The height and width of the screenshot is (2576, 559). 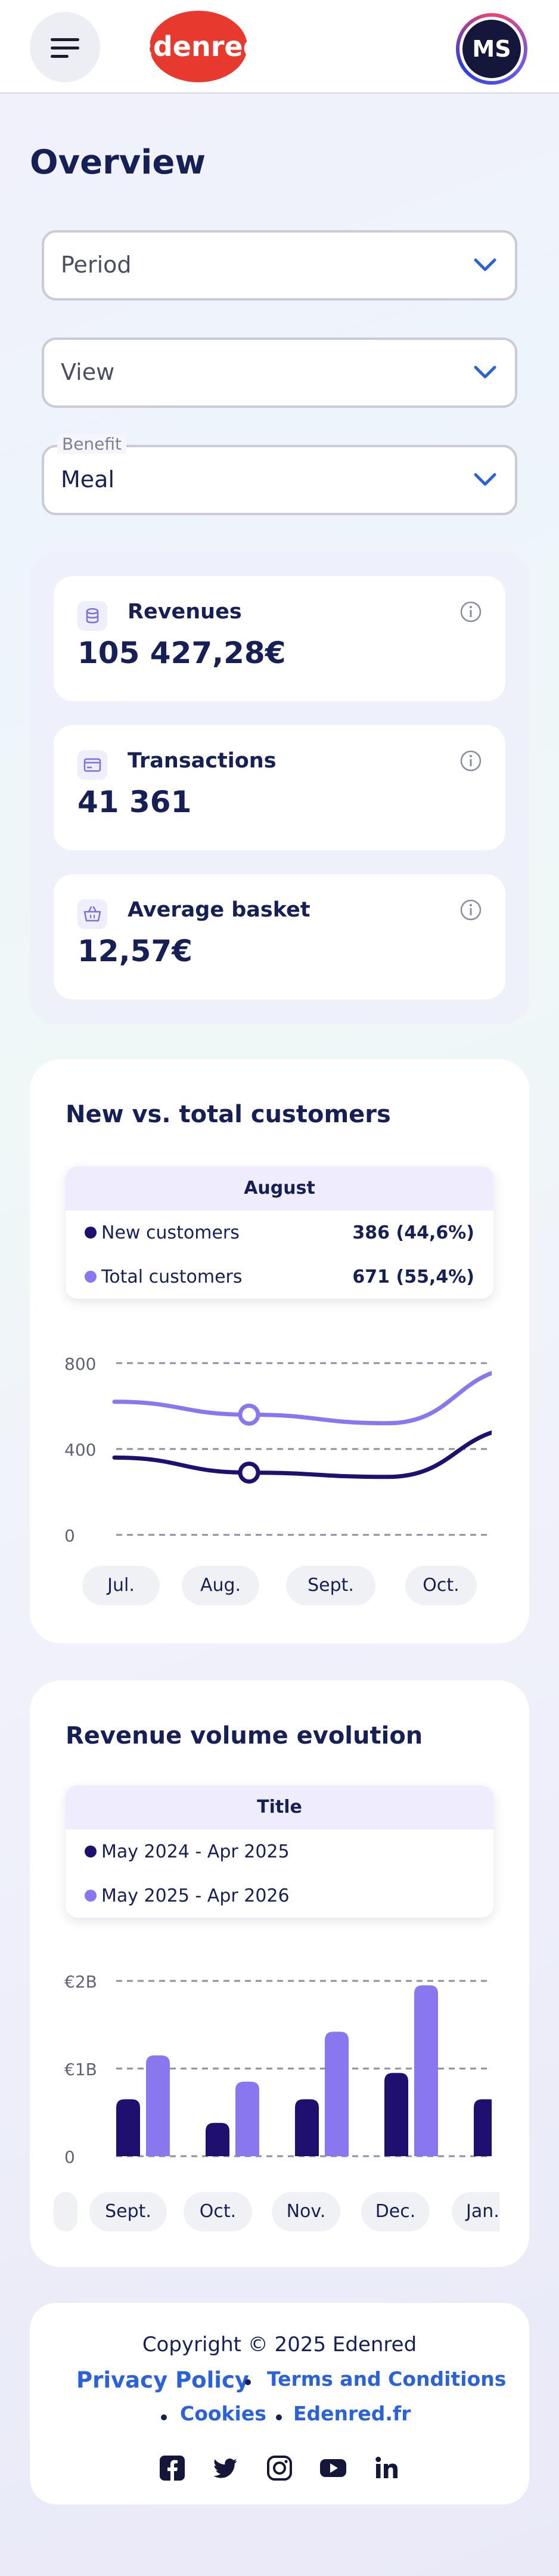 What do you see at coordinates (226, 2468) in the screenshot?
I see `twitter-icon` at bounding box center [226, 2468].